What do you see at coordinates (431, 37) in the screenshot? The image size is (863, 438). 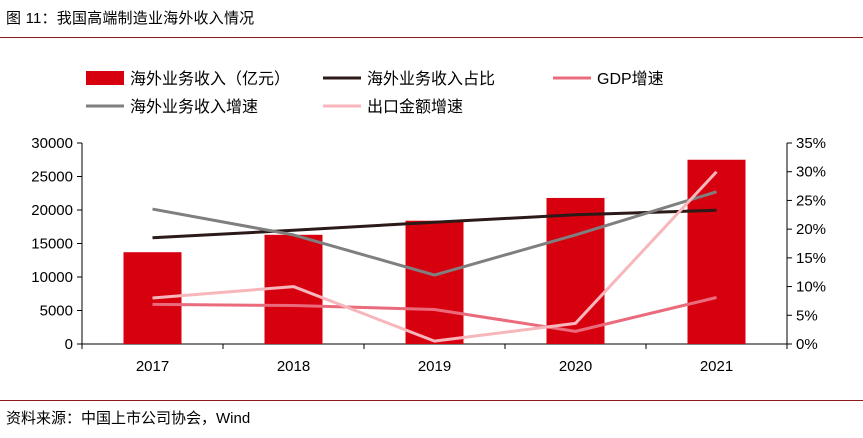 I see `top-rule` at bounding box center [431, 37].